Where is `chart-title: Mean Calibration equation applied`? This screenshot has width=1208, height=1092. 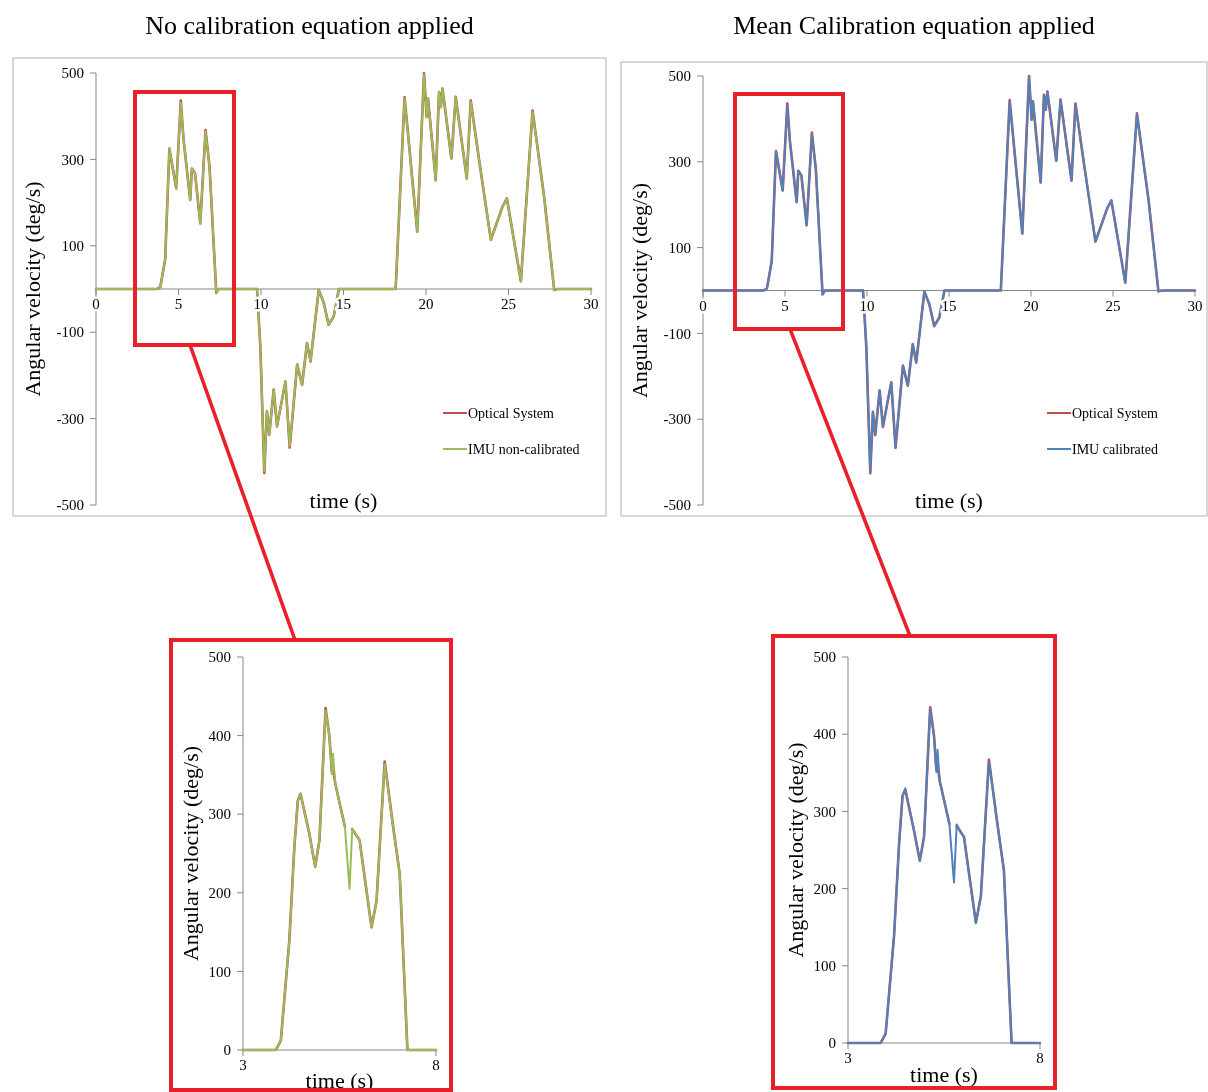 chart-title: Mean Calibration equation applied is located at coordinates (914, 25).